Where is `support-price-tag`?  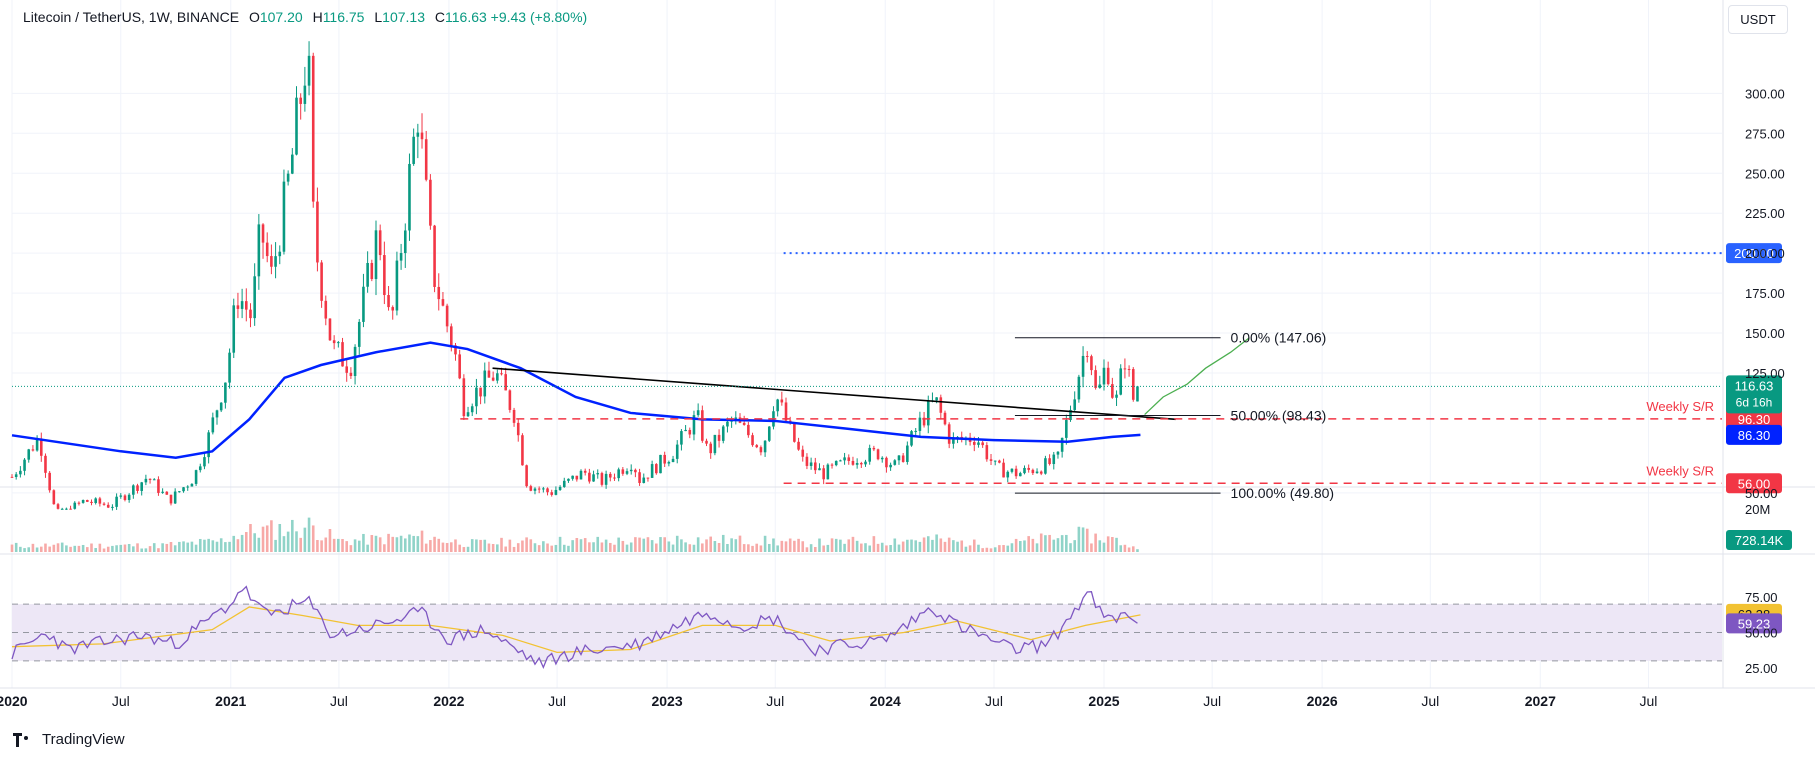
support-price-tag is located at coordinates (1754, 483).